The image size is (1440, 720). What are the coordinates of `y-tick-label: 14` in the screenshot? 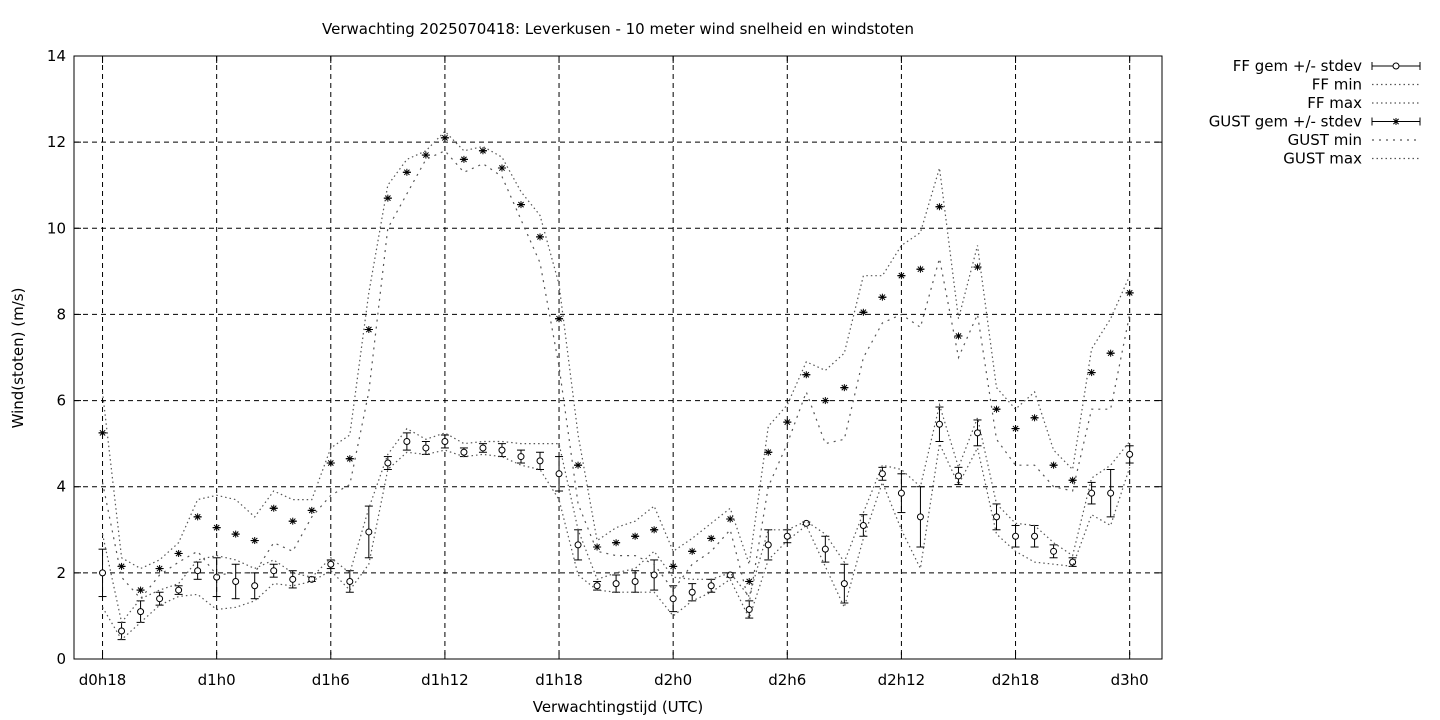 It's located at (56, 56).